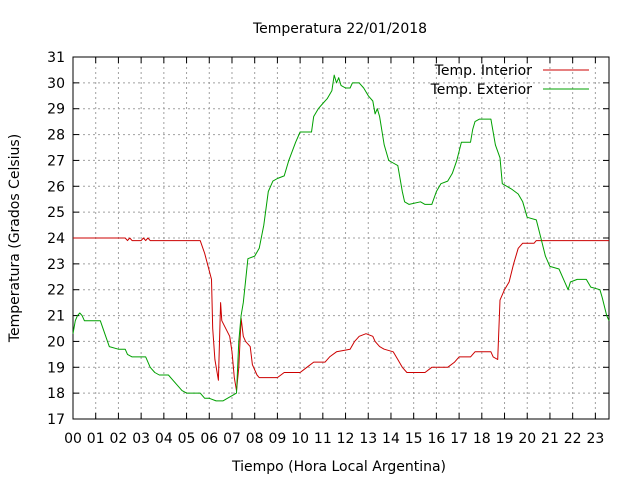  I want to click on x-tick-label: 17, so click(459, 439).